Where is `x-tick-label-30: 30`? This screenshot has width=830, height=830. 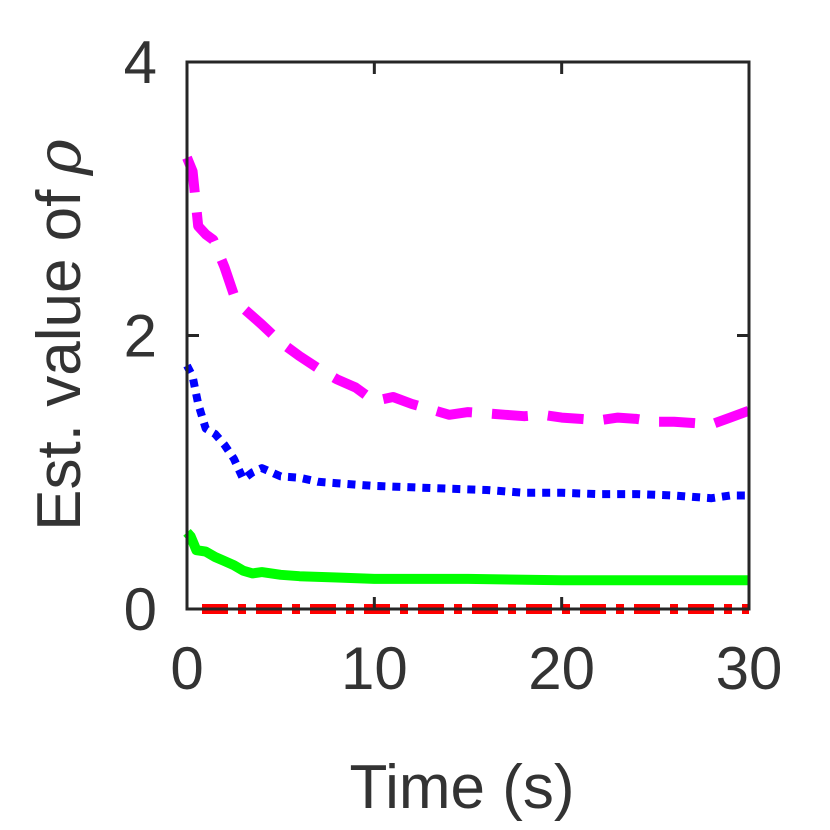 x-tick-label-30: 30 is located at coordinates (749, 668).